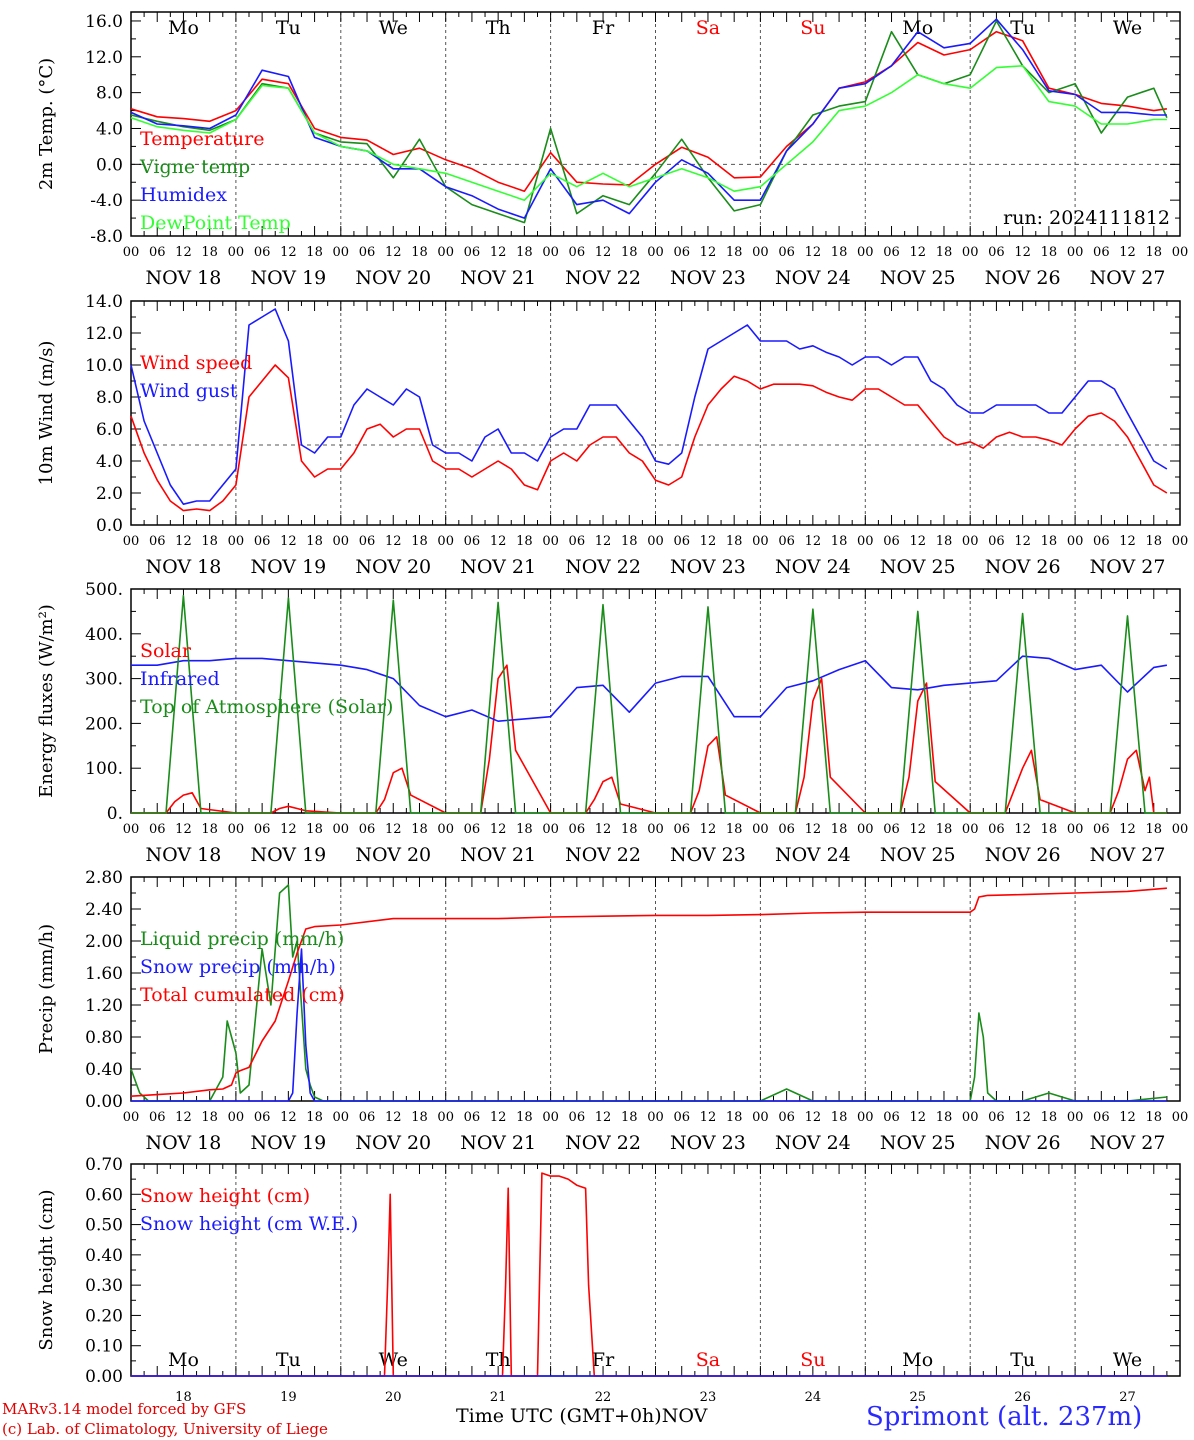 Image resolution: width=1194 pixels, height=1440 pixels. What do you see at coordinates (708, 1397) in the screenshot?
I see `day-number-label: 23` at bounding box center [708, 1397].